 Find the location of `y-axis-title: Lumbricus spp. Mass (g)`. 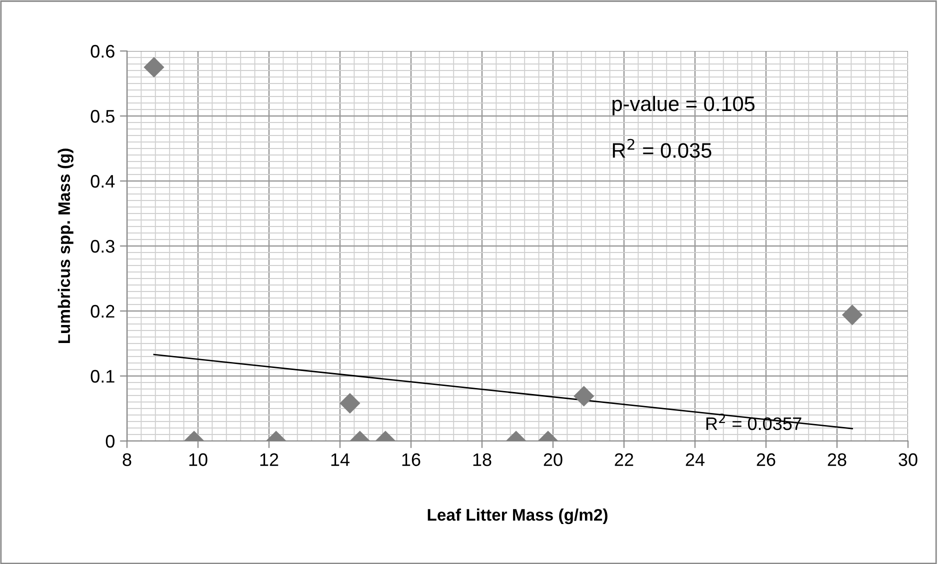

y-axis-title: Lumbricus spp. Mass (g) is located at coordinates (66, 246).